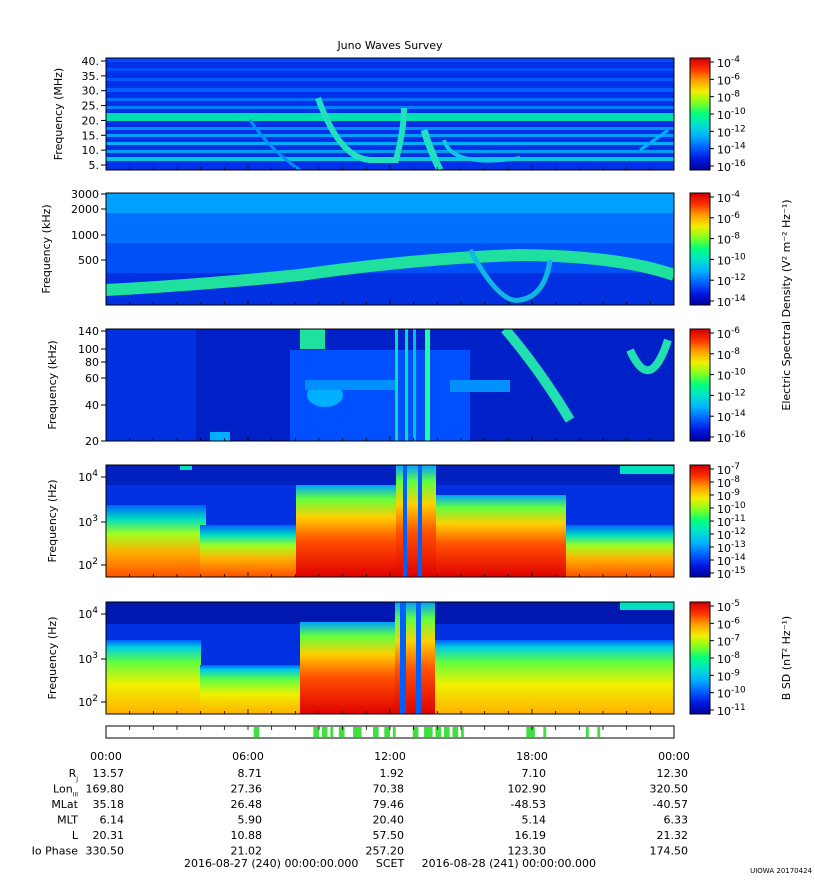 This screenshot has width=815, height=880. Describe the element at coordinates (105, 851) in the screenshot. I see `ephemeris-value: 330.50` at that location.